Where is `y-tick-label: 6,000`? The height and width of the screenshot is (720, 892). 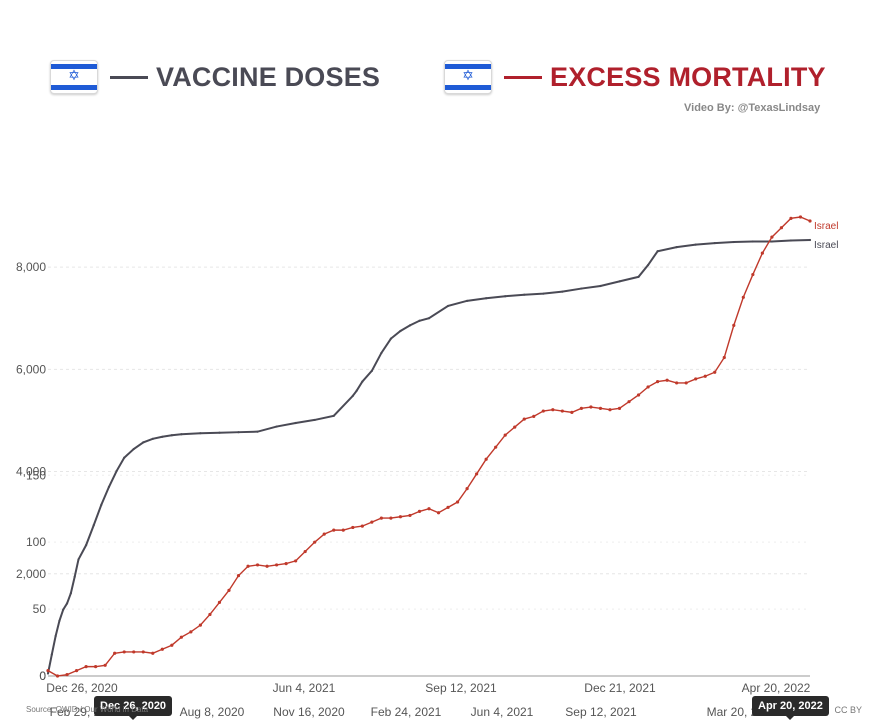 y-tick-label: 6,000 is located at coordinates (31, 369).